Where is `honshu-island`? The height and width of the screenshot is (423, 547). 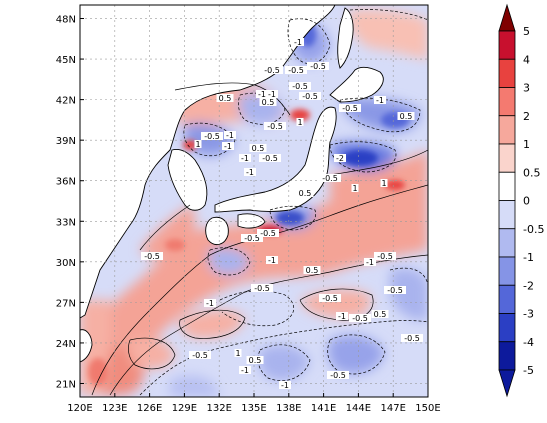
honshu-island is located at coordinates (275, 159).